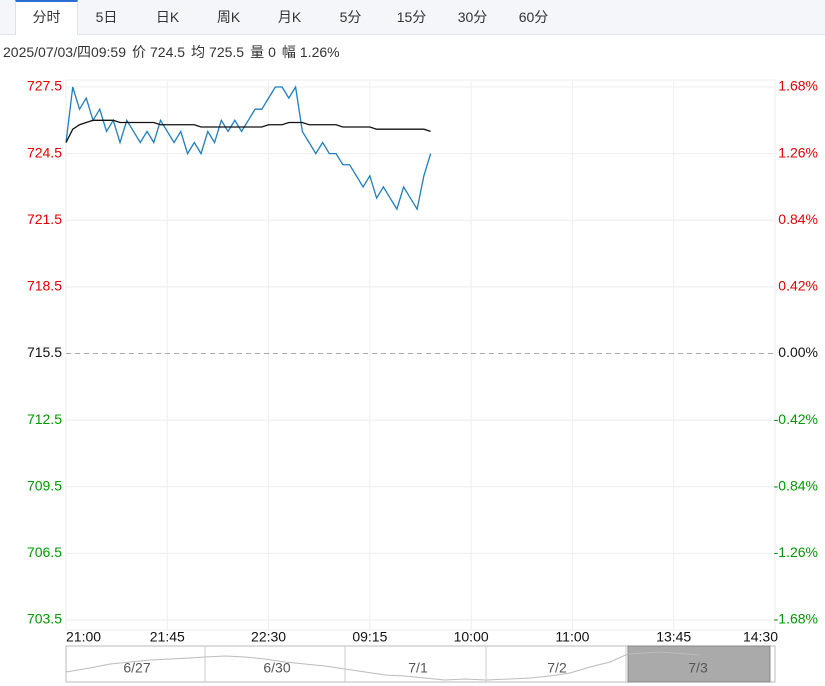 The height and width of the screenshot is (686, 825). Describe the element at coordinates (44, 219) in the screenshot. I see `y-tick-label: 721.5` at that location.